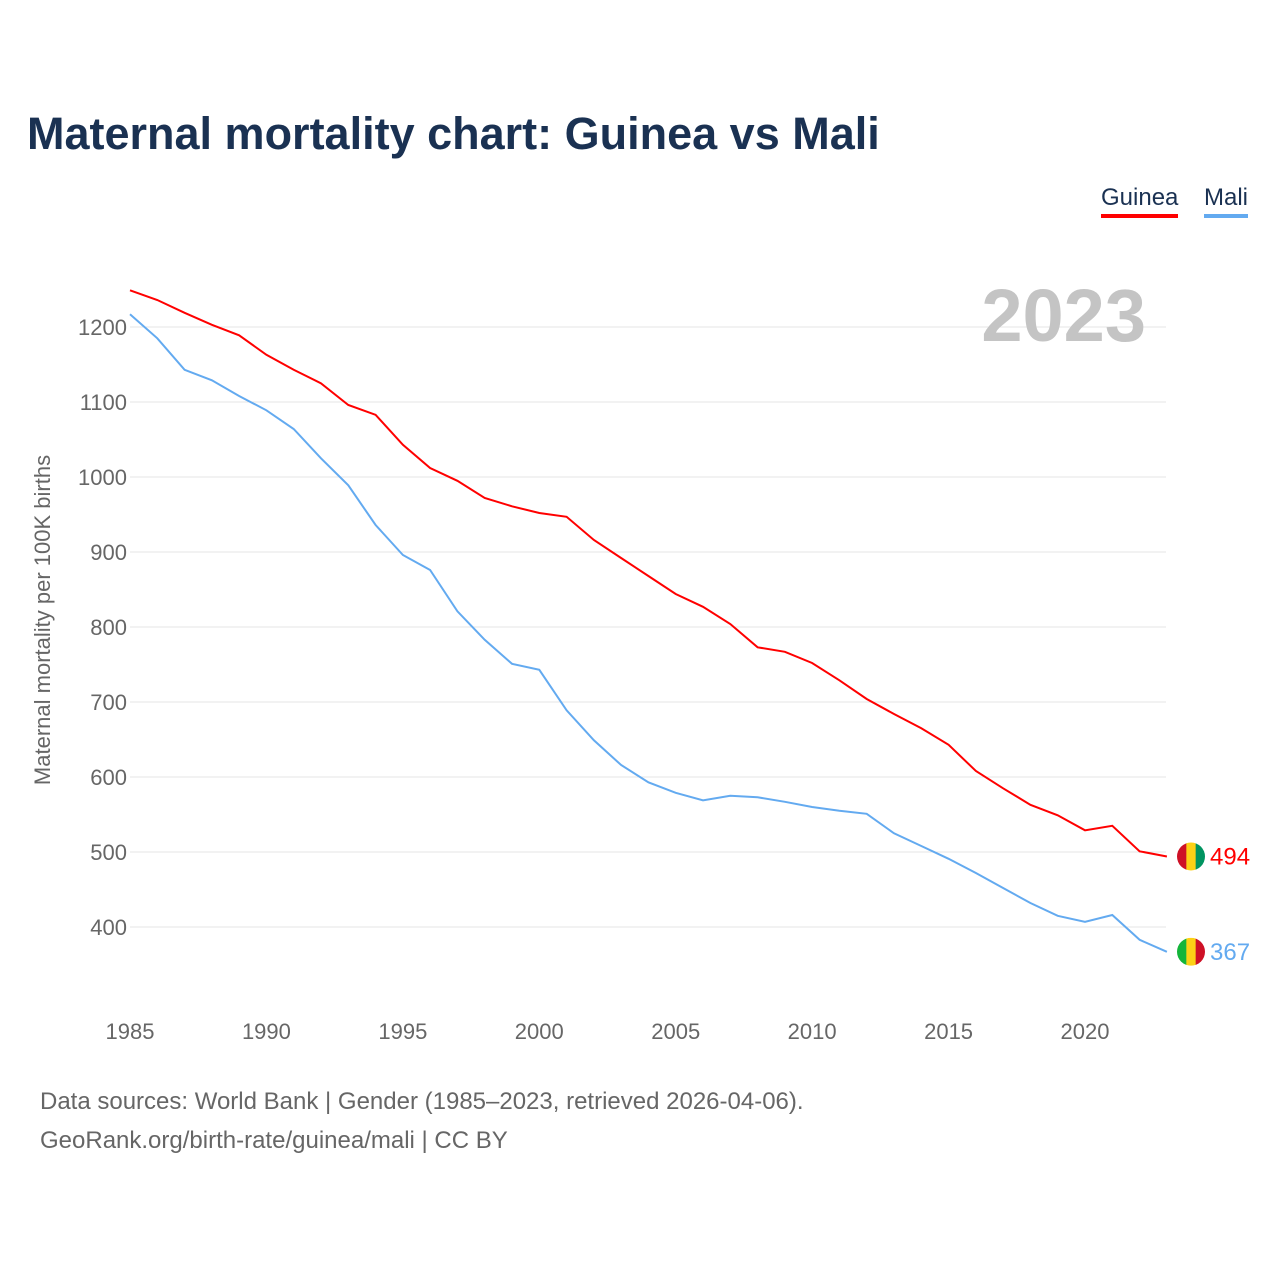 This screenshot has height=1280, width=1280. What do you see at coordinates (948, 1031) in the screenshot?
I see `x-tick-label: 2015` at bounding box center [948, 1031].